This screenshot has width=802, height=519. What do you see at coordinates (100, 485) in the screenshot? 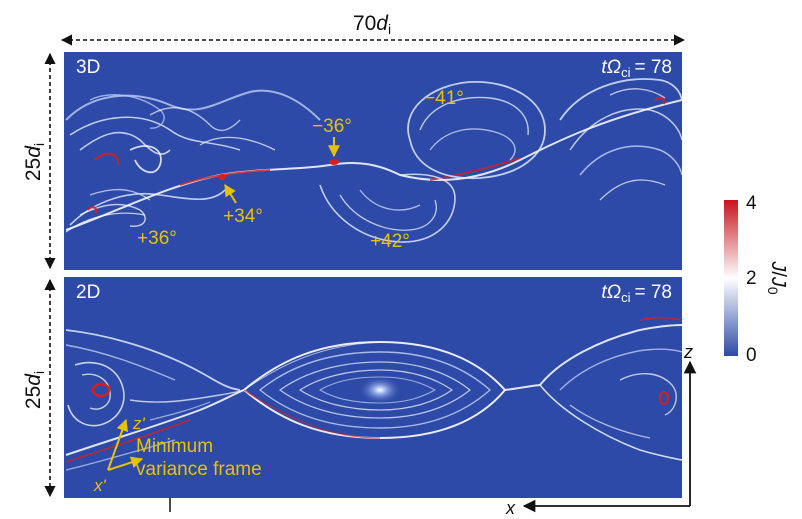
I see `frame-axis-x-prime: x'` at bounding box center [100, 485].